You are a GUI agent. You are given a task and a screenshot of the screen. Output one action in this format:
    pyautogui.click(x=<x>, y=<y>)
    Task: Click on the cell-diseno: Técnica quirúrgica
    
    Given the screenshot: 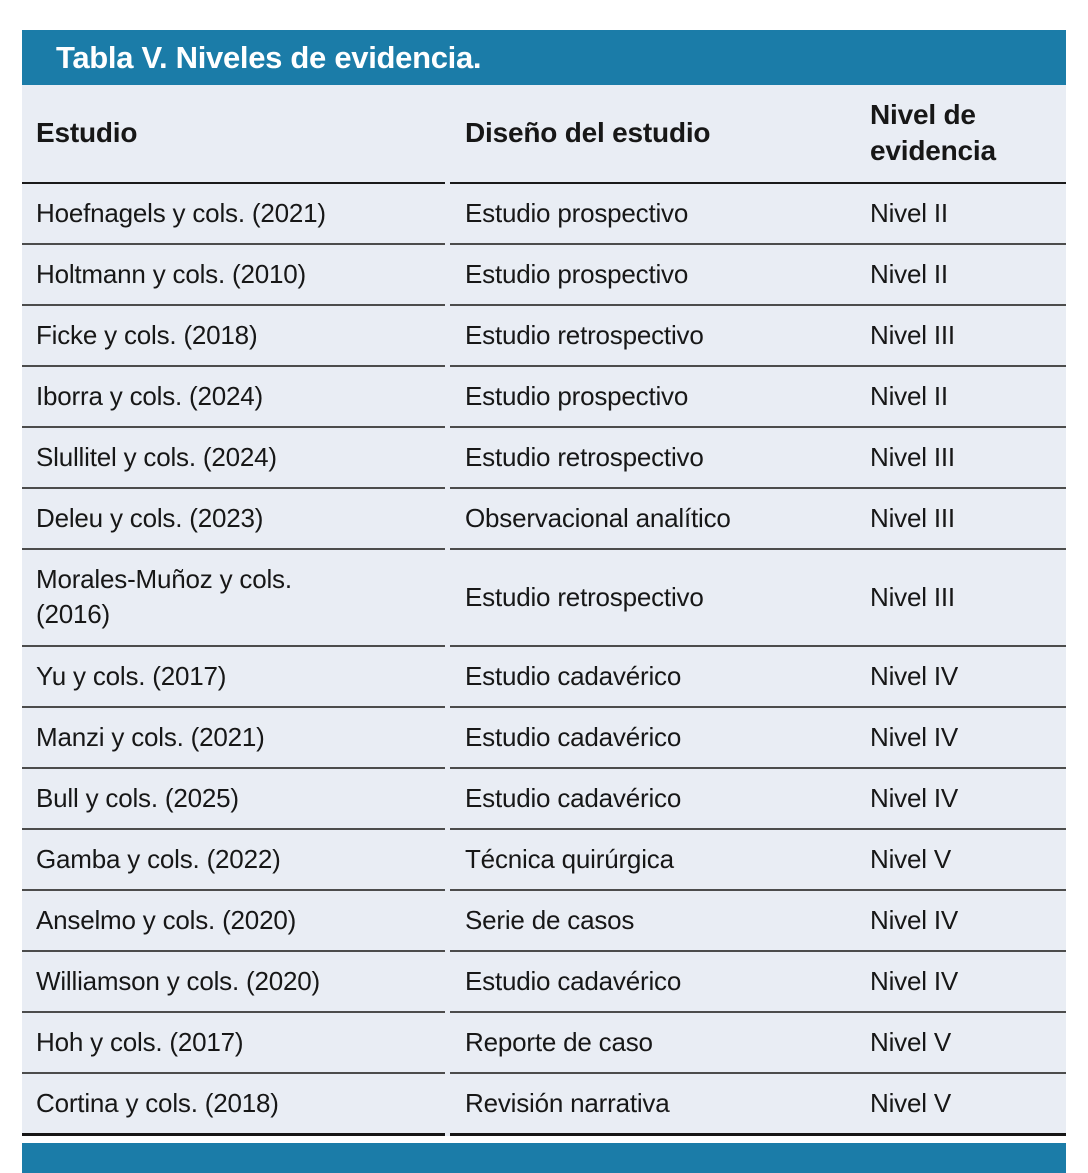 What is the action you would take?
    pyautogui.click(x=660, y=860)
    